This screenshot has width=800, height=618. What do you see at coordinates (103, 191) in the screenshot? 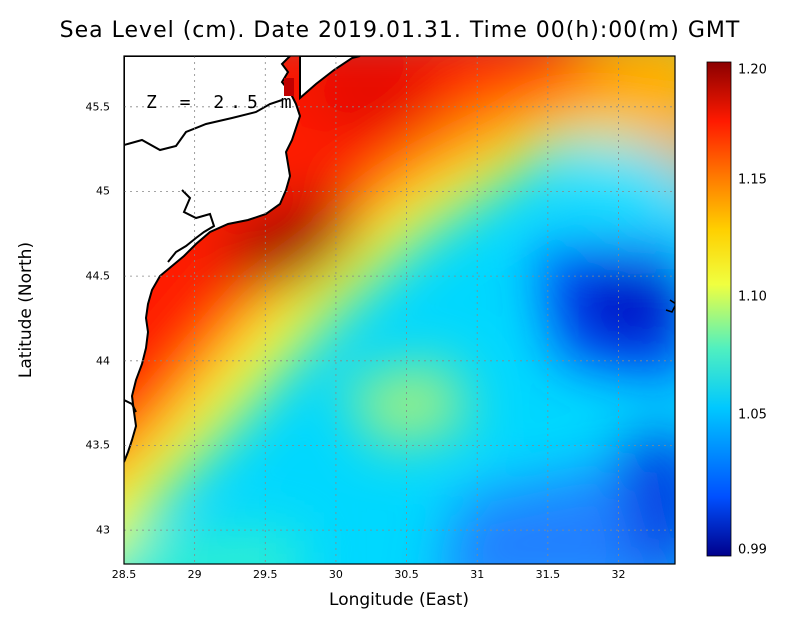
I see `y-tick-label: 45` at bounding box center [103, 191].